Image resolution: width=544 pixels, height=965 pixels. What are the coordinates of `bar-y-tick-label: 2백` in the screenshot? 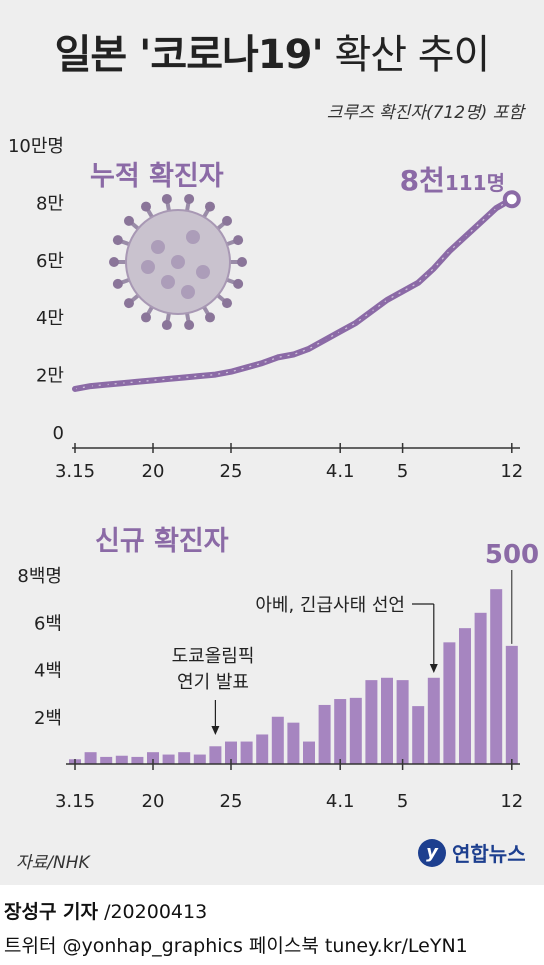 It's located at (48, 718).